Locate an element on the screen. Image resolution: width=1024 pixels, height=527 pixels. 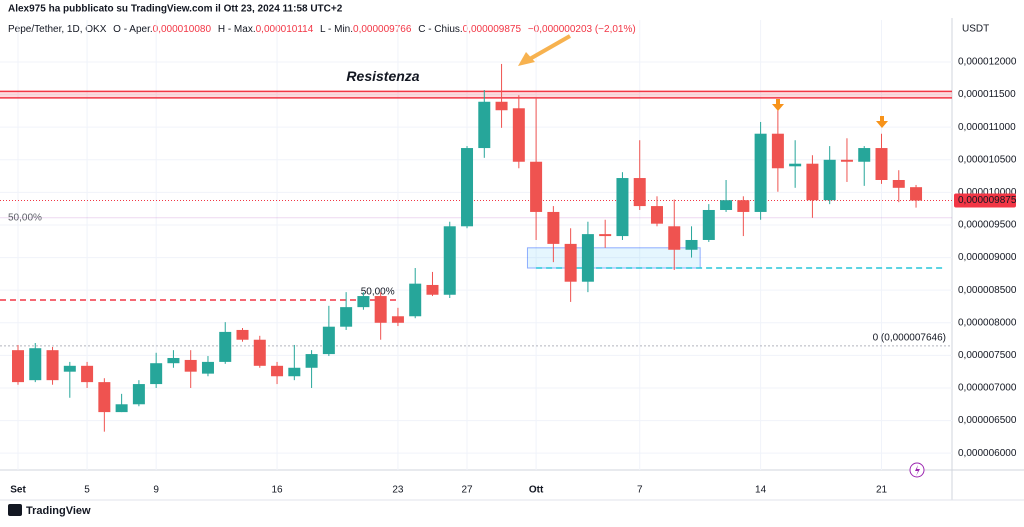
x-tick-label: 5 is located at coordinates (87, 490).